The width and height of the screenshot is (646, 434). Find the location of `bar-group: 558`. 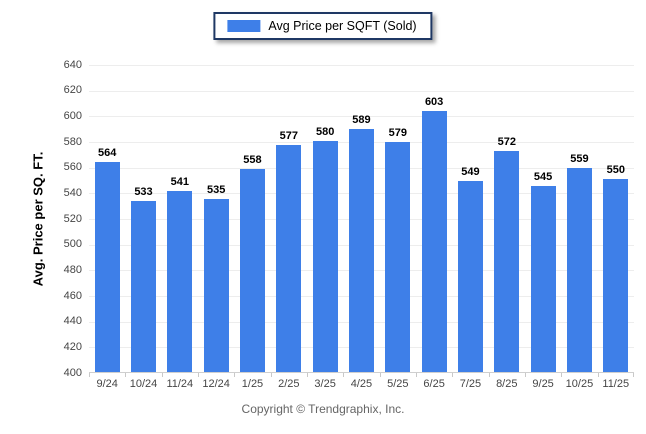

bar-group: 558 is located at coordinates (252, 221).